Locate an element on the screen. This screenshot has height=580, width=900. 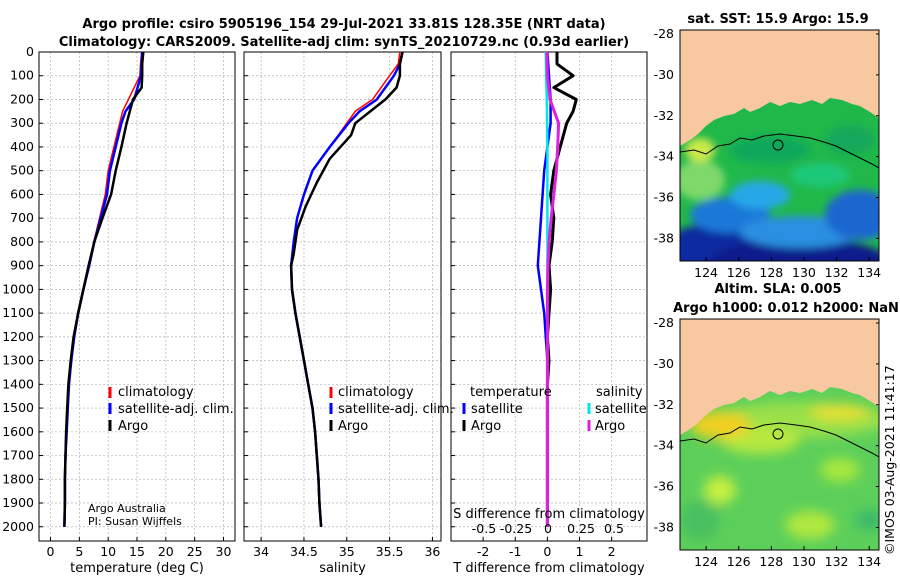
depth-tick-label: 600 is located at coordinates (22, 193).